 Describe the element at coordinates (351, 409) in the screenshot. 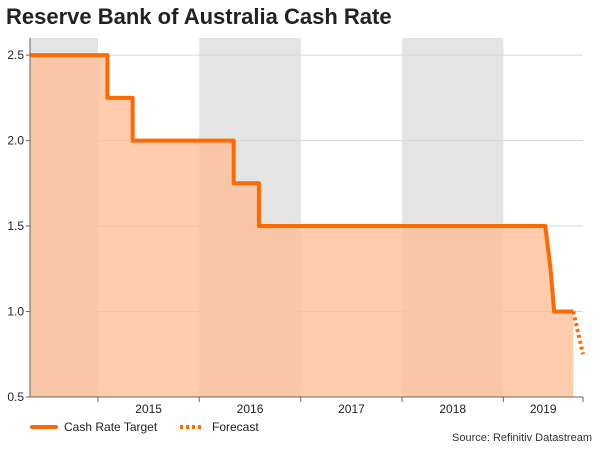

I see `x-tick-label: 2017` at that location.